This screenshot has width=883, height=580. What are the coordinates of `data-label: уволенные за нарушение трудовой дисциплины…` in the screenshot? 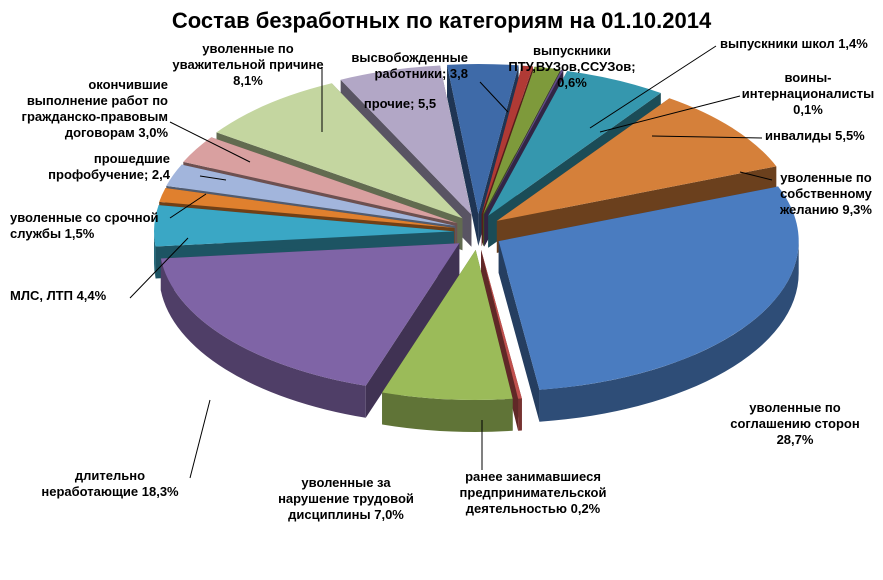 It's located at (346, 498).